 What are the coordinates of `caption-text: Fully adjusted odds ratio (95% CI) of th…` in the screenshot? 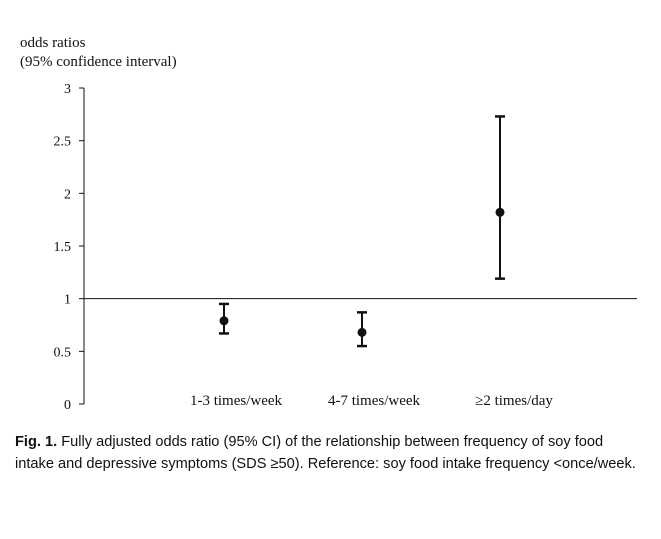 It's located at (325, 453).